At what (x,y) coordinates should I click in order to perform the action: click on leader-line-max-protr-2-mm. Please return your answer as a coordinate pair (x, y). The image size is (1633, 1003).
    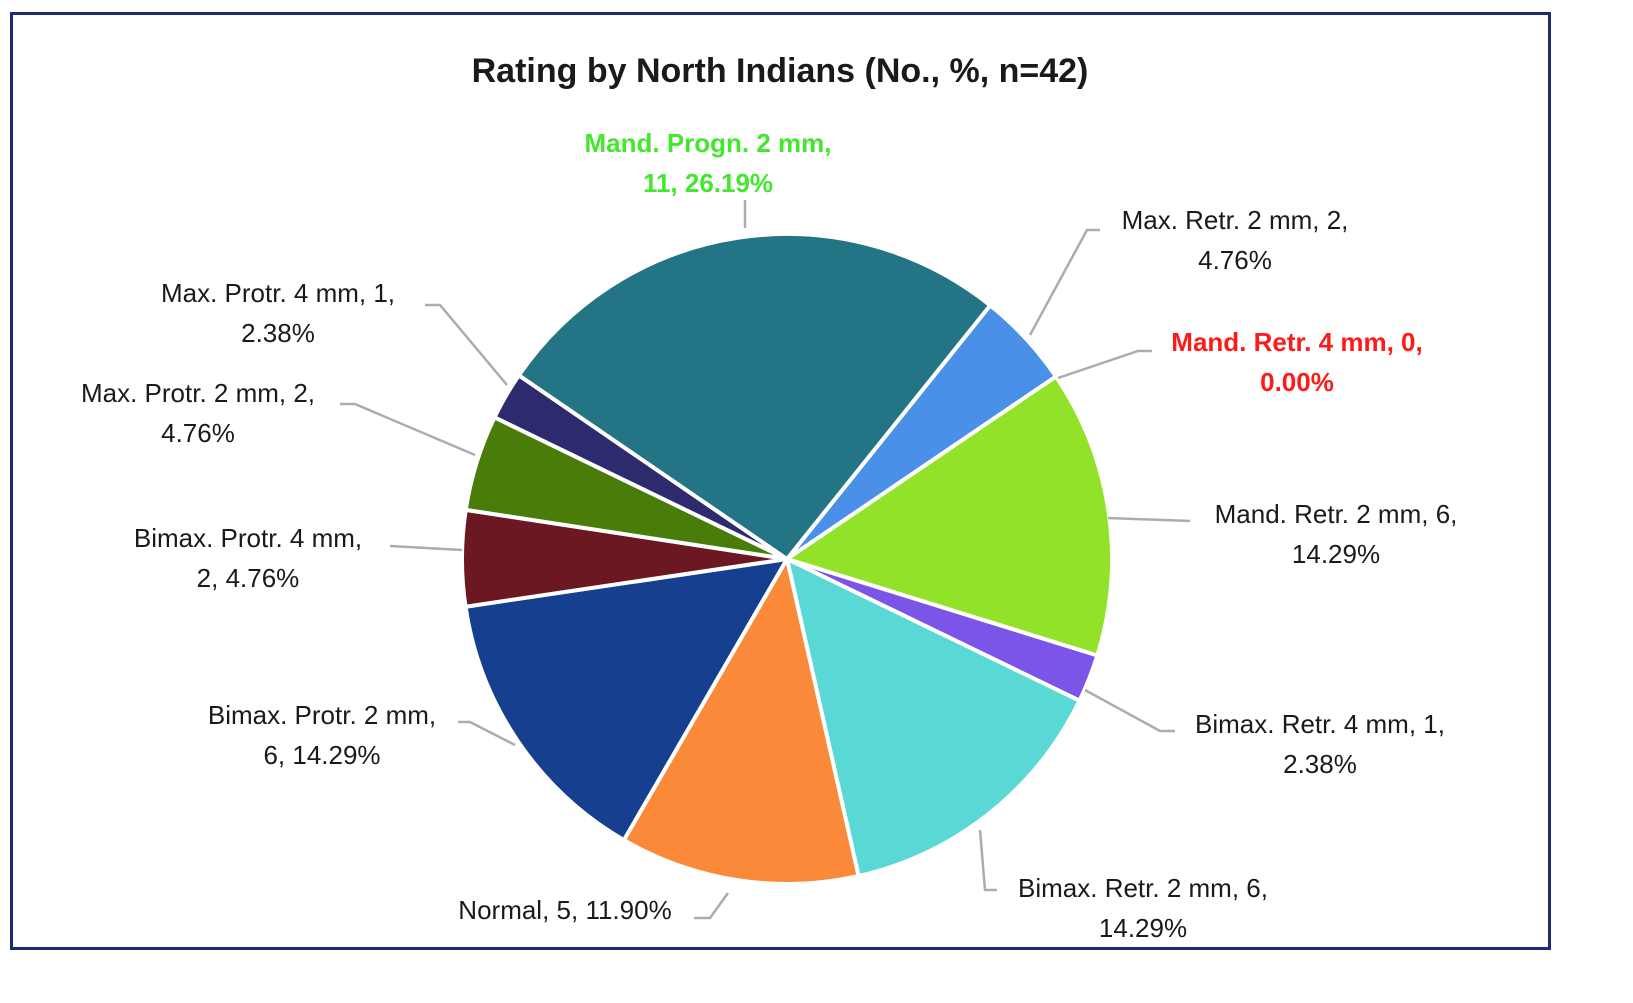
    Looking at the image, I should click on (408, 429).